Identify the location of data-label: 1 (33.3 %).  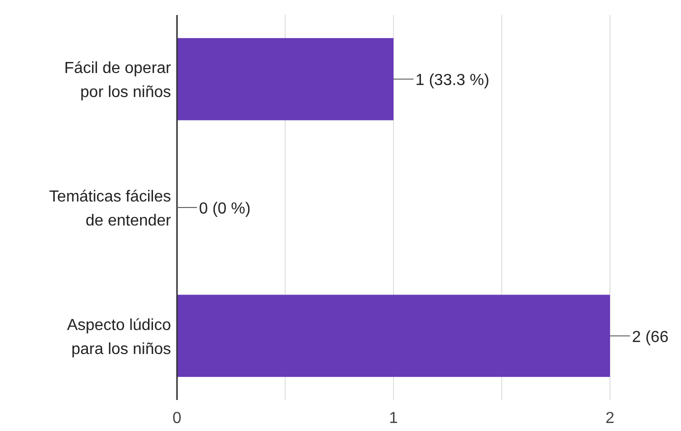
(453, 81).